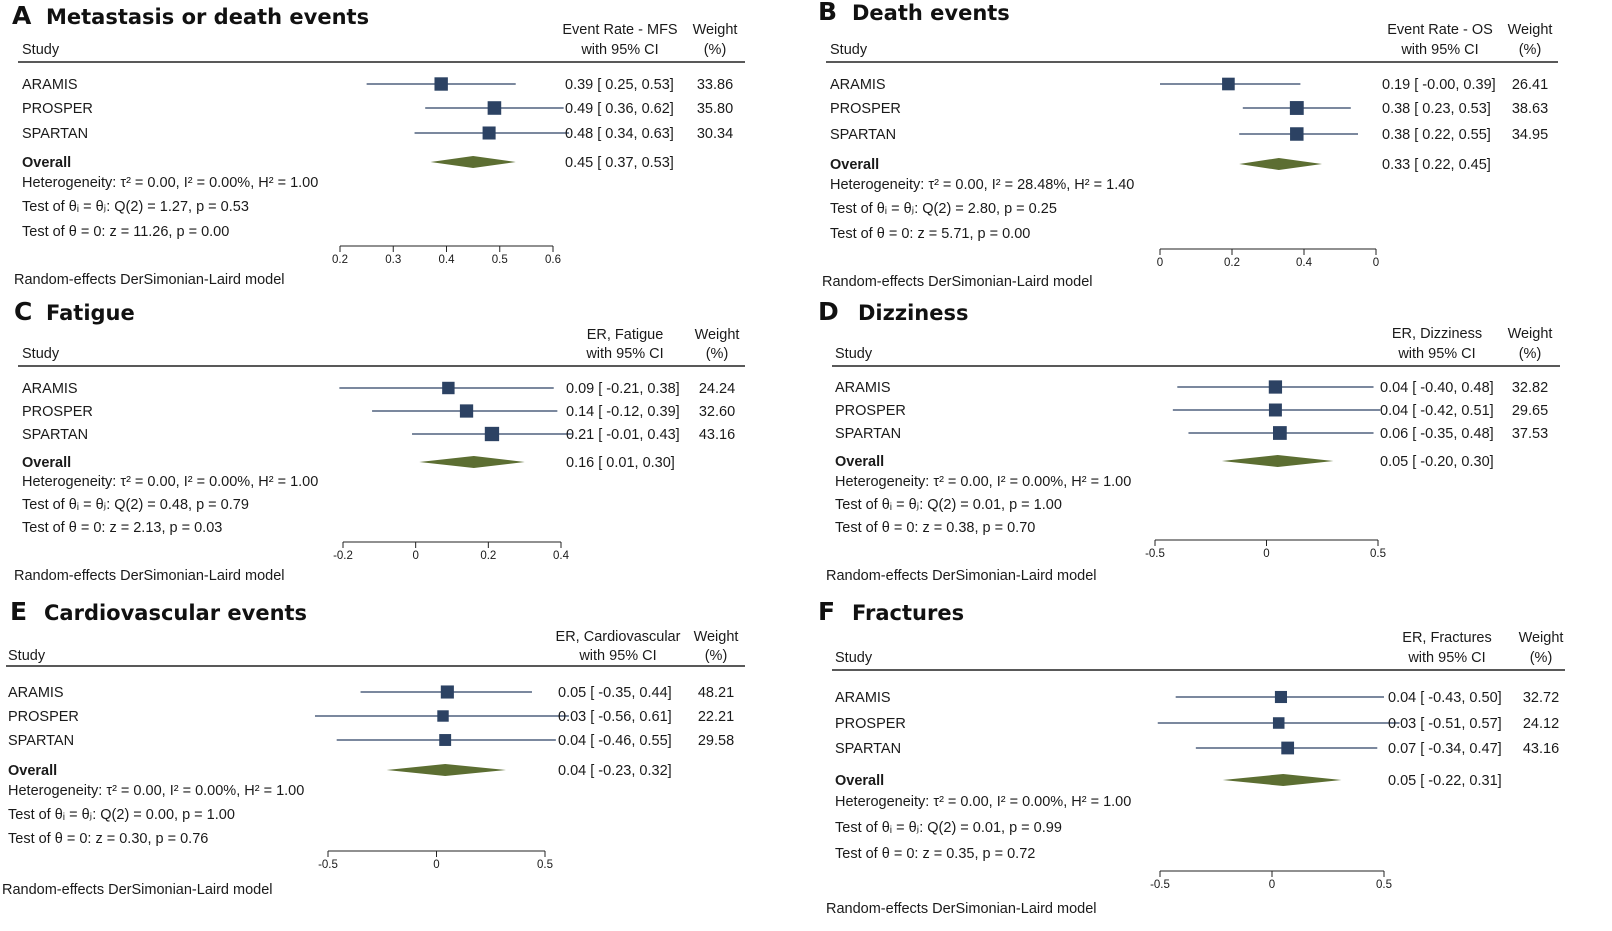  What do you see at coordinates (948, 828) in the screenshot?
I see `statistics-line: Test of θᵢ = θⱼ: Q(2) = 0.01, p = 0.99` at bounding box center [948, 828].